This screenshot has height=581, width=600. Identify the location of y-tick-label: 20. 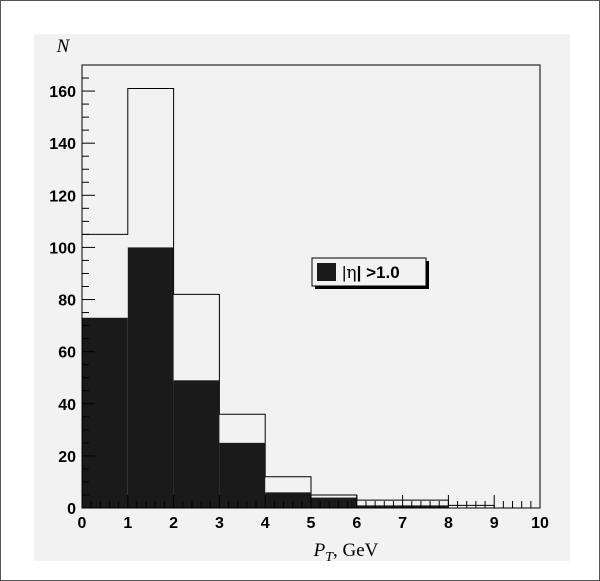
(67, 457).